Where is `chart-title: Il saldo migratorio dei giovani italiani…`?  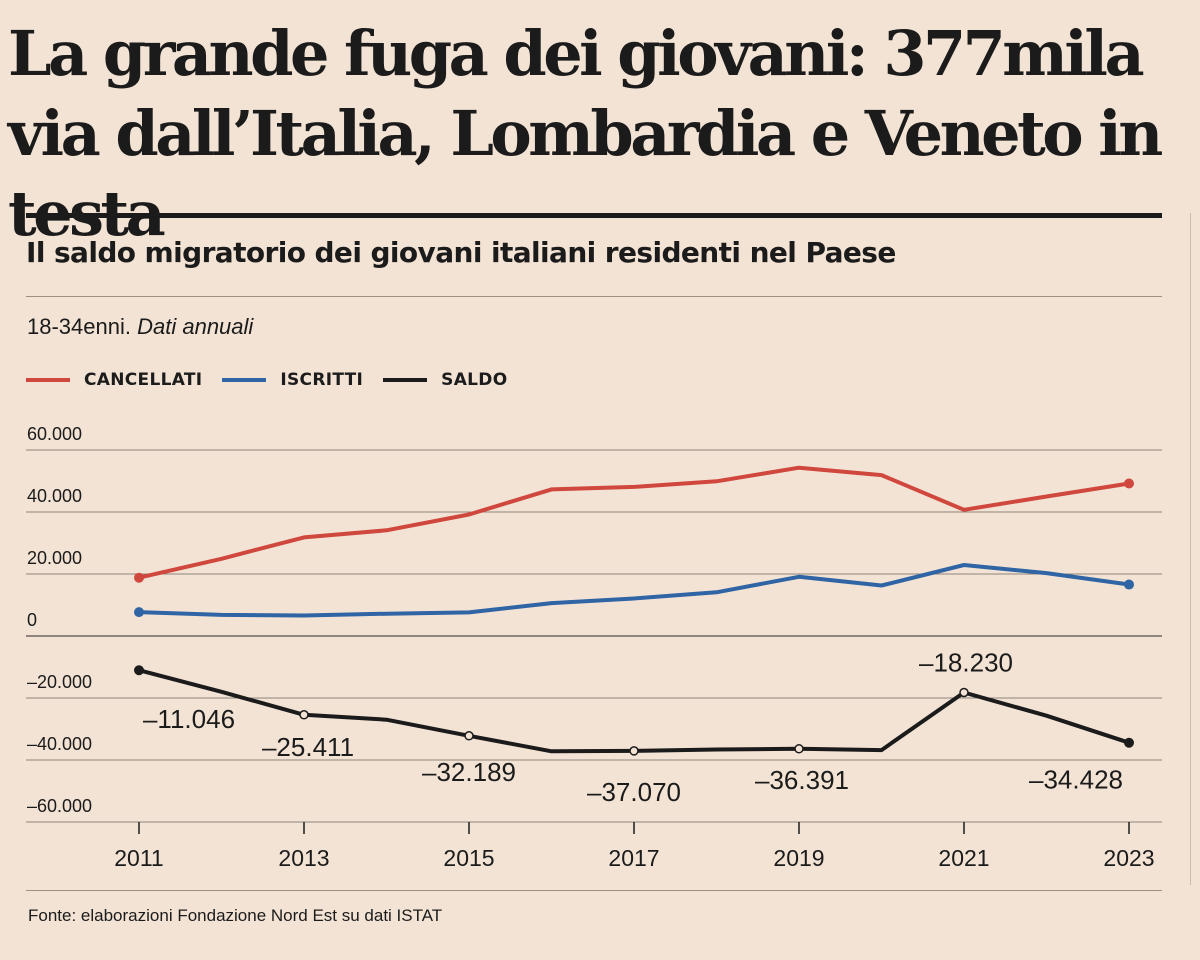 chart-title: Il saldo migratorio dei giovani italiani… is located at coordinates (461, 252).